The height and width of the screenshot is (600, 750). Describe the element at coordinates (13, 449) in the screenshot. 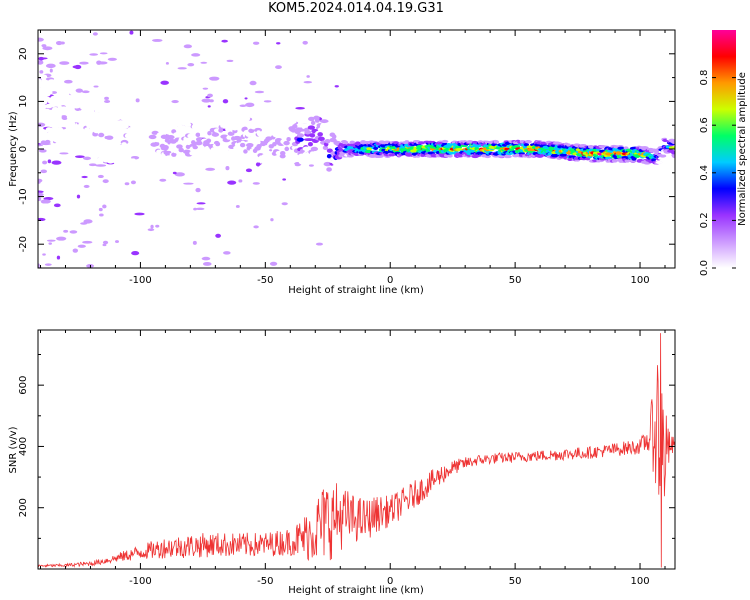

I see `snr-y-axis-label: SNR (v/v)` at that location.